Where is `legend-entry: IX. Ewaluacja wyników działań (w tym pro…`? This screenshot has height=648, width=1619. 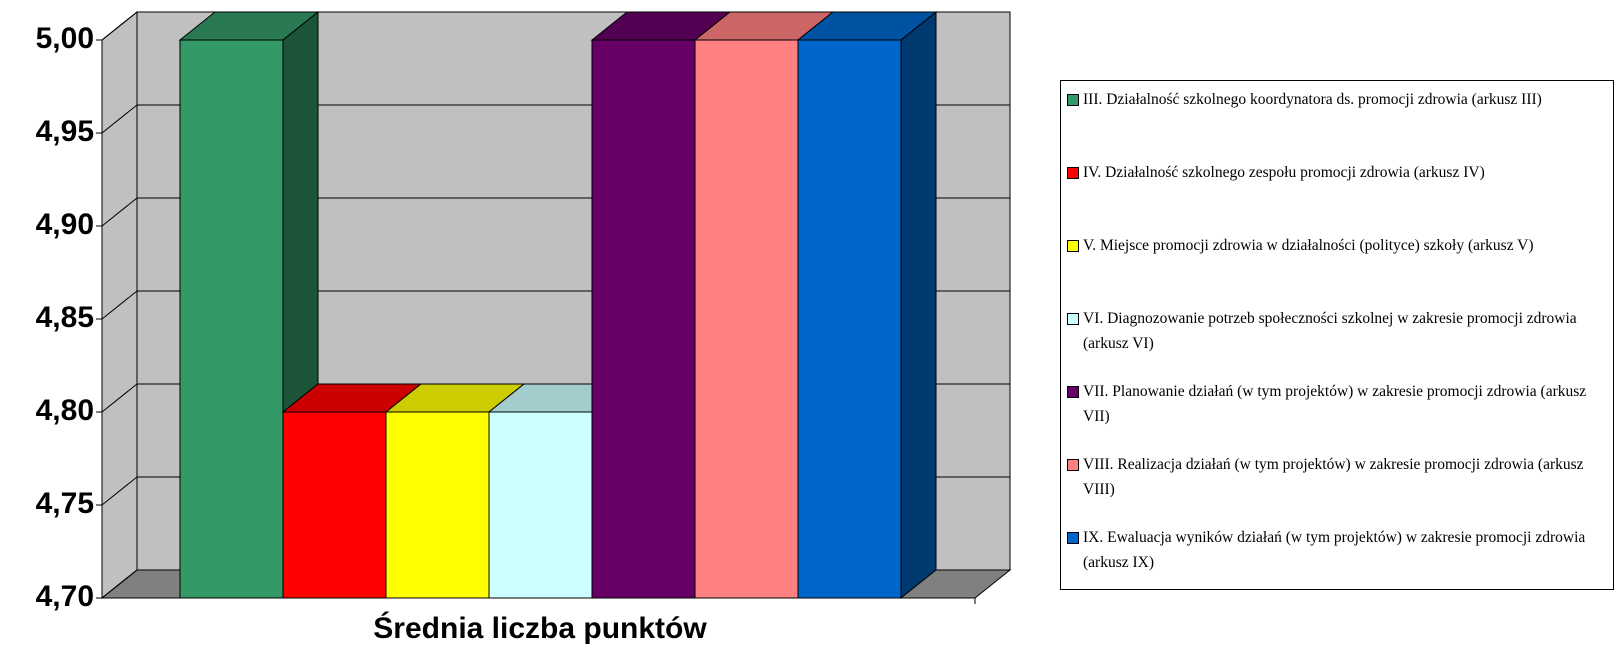
legend-entry: IX. Ewaluacja wyników działań (w tym pro… is located at coordinates (1337, 561).